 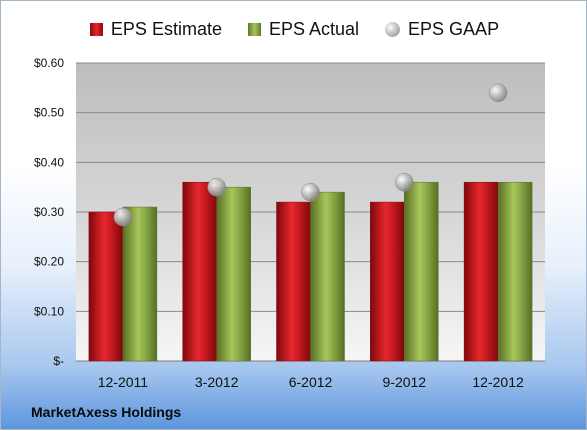 I want to click on legend-item-eps-estimate: EPS Estimate, so click(x=155, y=29).